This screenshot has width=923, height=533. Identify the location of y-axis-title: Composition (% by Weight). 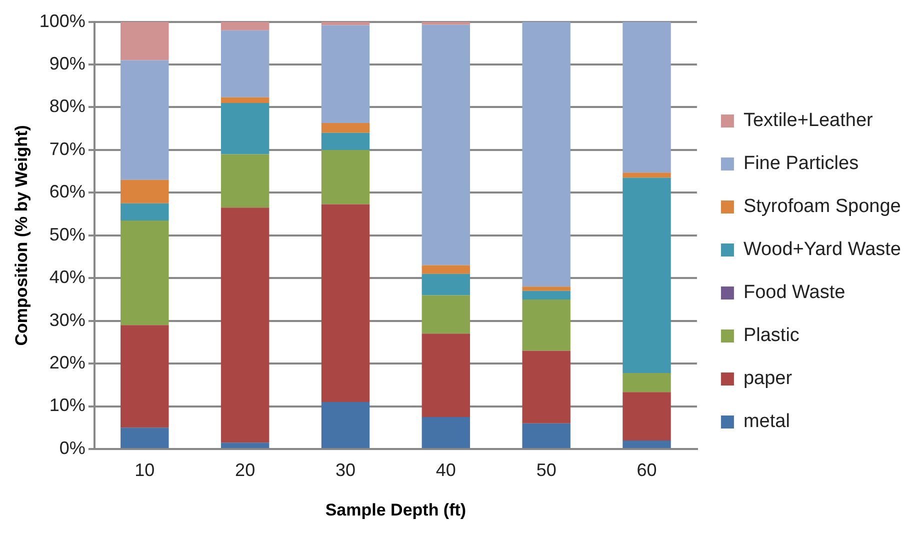
(21, 235).